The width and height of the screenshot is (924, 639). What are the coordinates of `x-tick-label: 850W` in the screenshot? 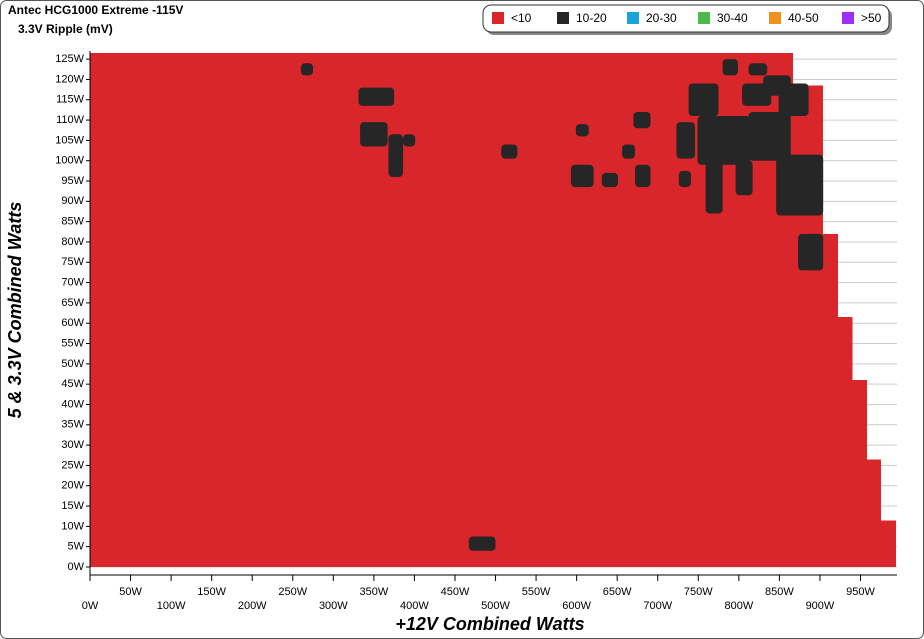 It's located at (779, 592).